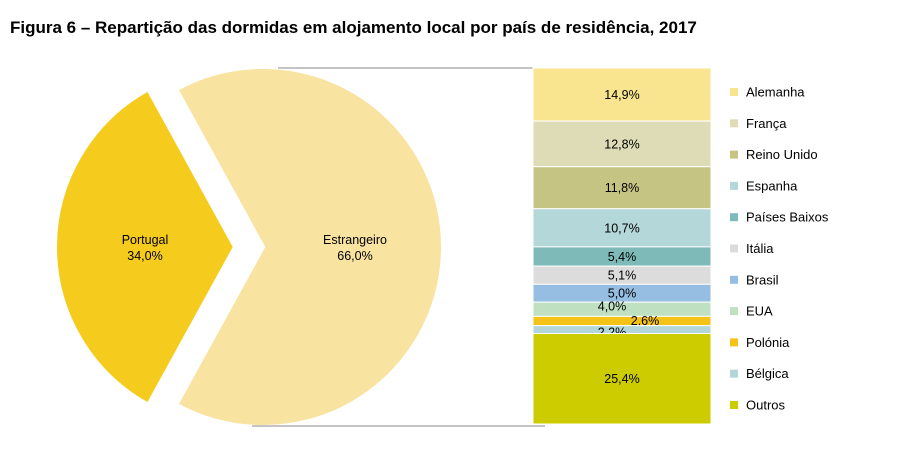 The width and height of the screenshot is (900, 457). What do you see at coordinates (622, 276) in the screenshot?
I see `bar-value-italia: 5,1%` at bounding box center [622, 276].